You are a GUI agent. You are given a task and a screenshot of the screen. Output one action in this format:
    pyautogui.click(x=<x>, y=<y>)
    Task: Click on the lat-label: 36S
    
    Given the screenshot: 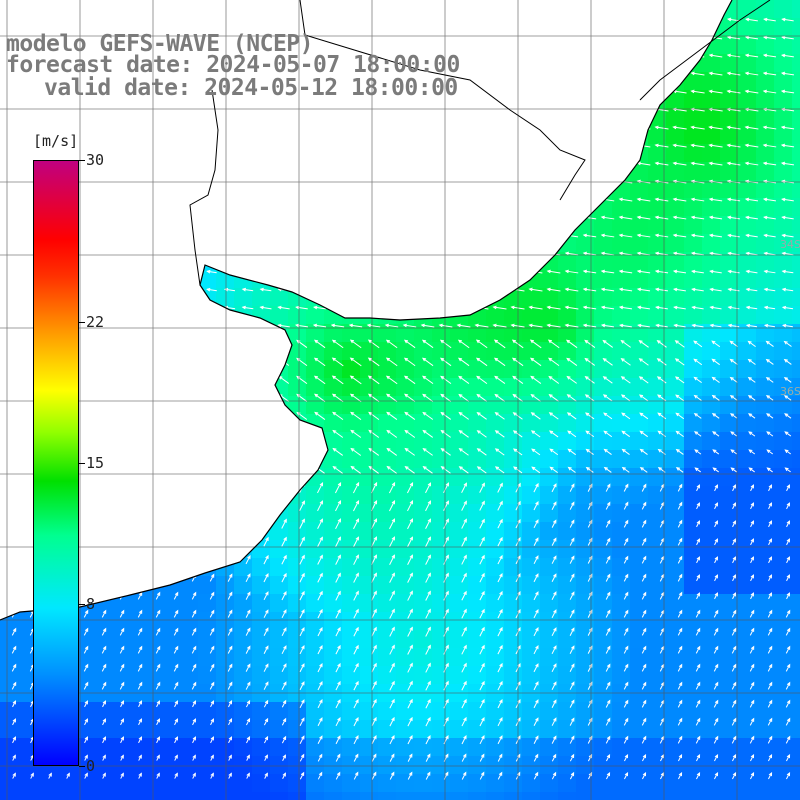 What is the action you would take?
    pyautogui.click(x=790, y=391)
    